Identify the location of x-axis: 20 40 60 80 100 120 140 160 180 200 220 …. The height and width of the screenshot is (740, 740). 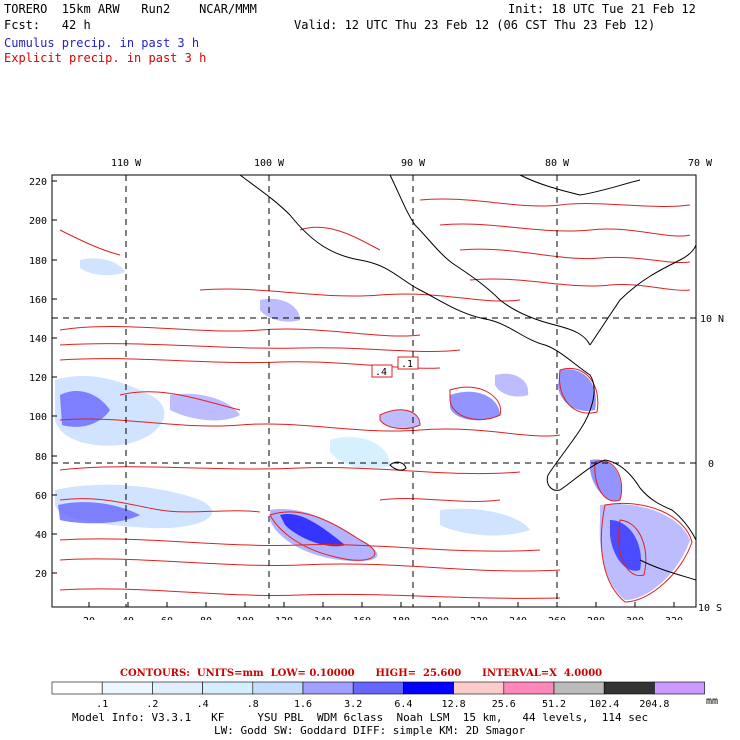
(383, 618).